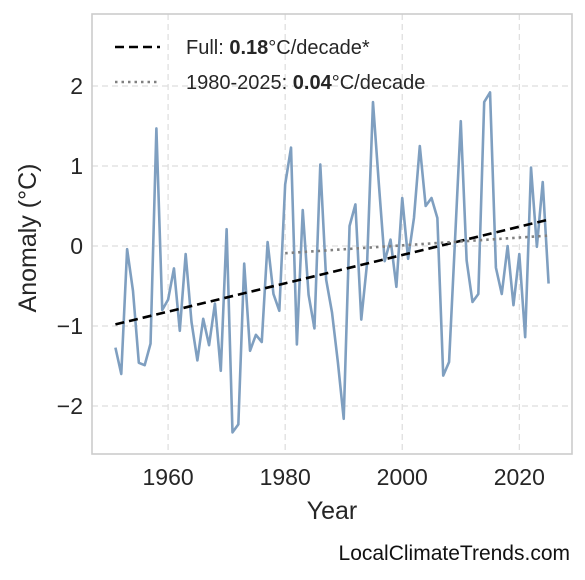 This screenshot has width=585, height=580. What do you see at coordinates (313, 83) in the screenshot?
I see `legend-recent-rate: 0.04` at bounding box center [313, 83].